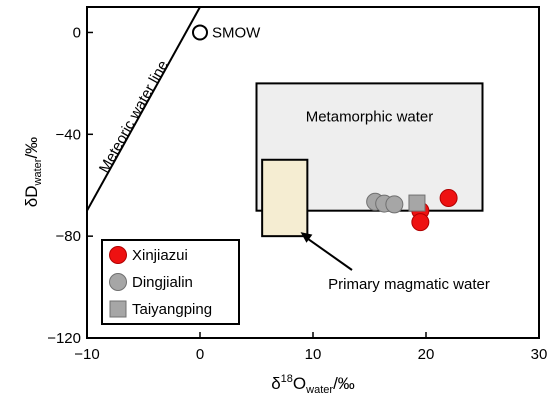 This screenshot has width=550, height=402. I want to click on x-axis-label-sup: 18, so click(287, 379).